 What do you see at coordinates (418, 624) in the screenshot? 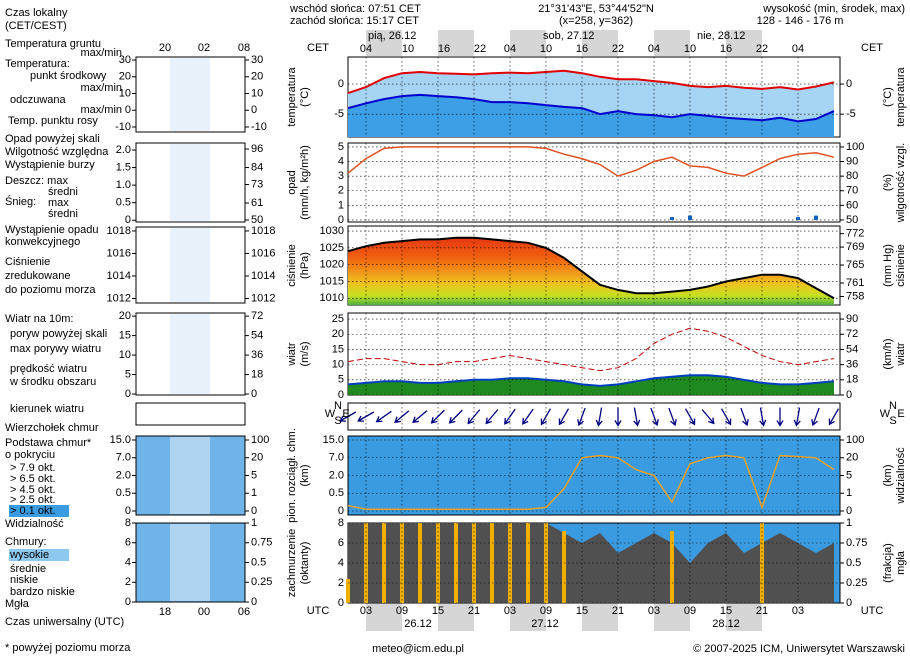
I see `date-label: 26.12` at bounding box center [418, 624].